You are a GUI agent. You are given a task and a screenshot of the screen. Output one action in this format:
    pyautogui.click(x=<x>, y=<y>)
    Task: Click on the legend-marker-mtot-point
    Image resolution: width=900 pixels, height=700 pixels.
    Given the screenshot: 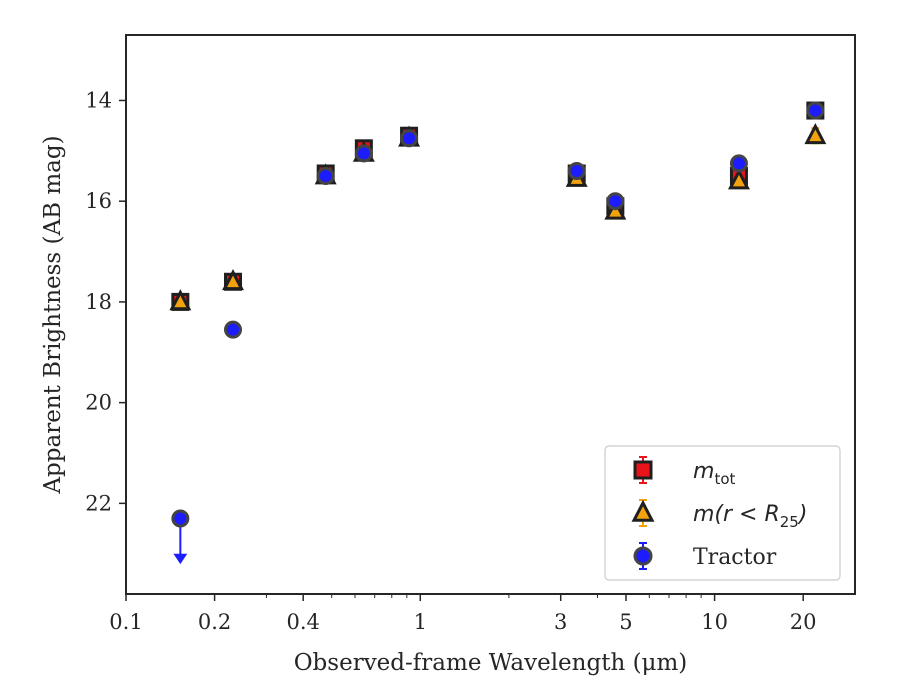 What is the action you would take?
    pyautogui.click(x=643, y=470)
    